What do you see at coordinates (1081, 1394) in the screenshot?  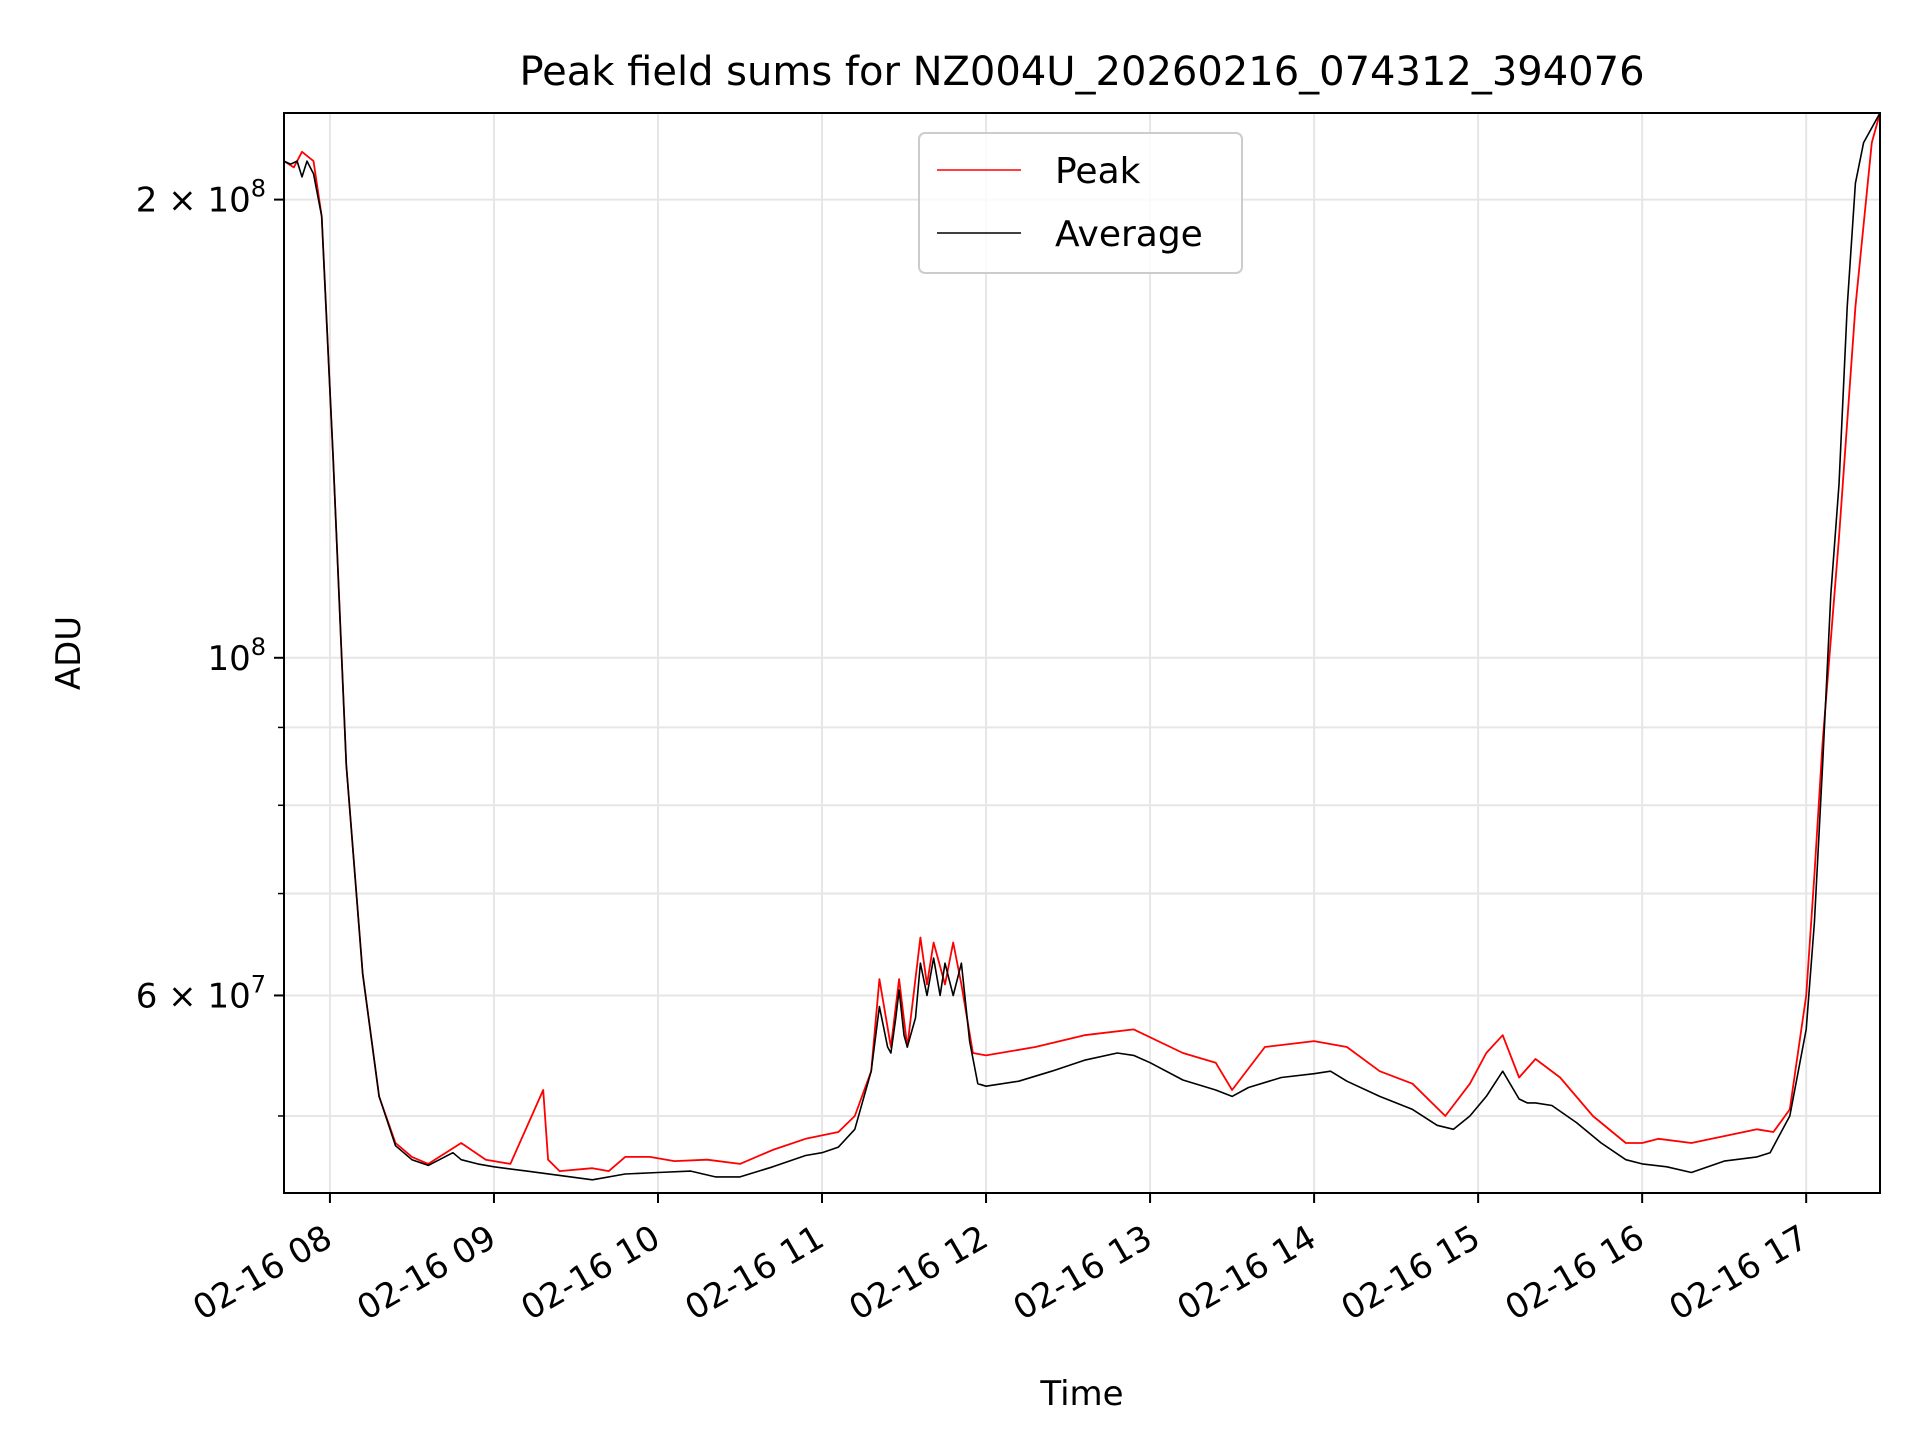 I see `x-axis-label: Time` at bounding box center [1081, 1394].